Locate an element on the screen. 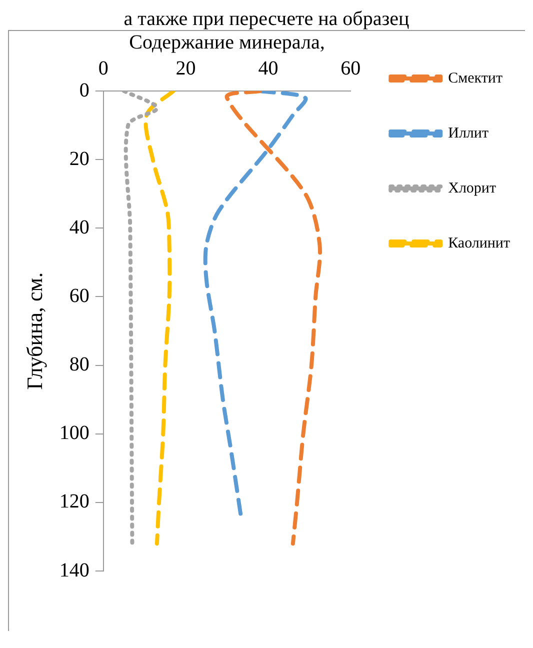 The height and width of the screenshot is (648, 533). y-tick-label: 100 is located at coordinates (74, 433).